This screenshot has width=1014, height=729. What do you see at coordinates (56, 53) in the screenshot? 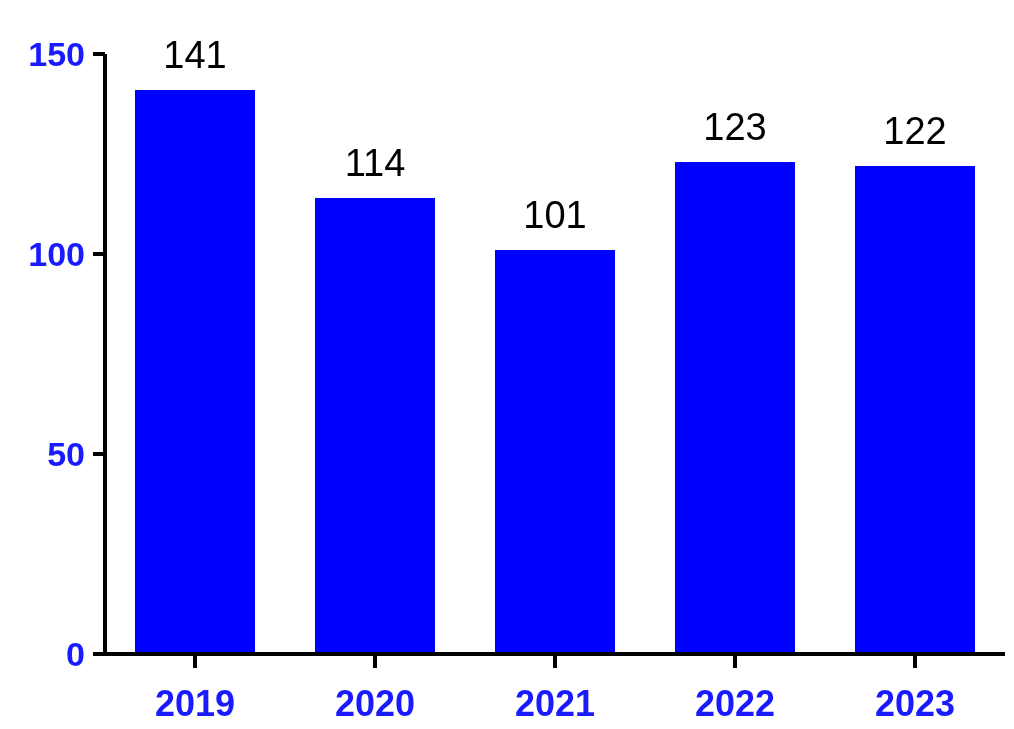
I see `y-tick-label: 150` at bounding box center [56, 53].